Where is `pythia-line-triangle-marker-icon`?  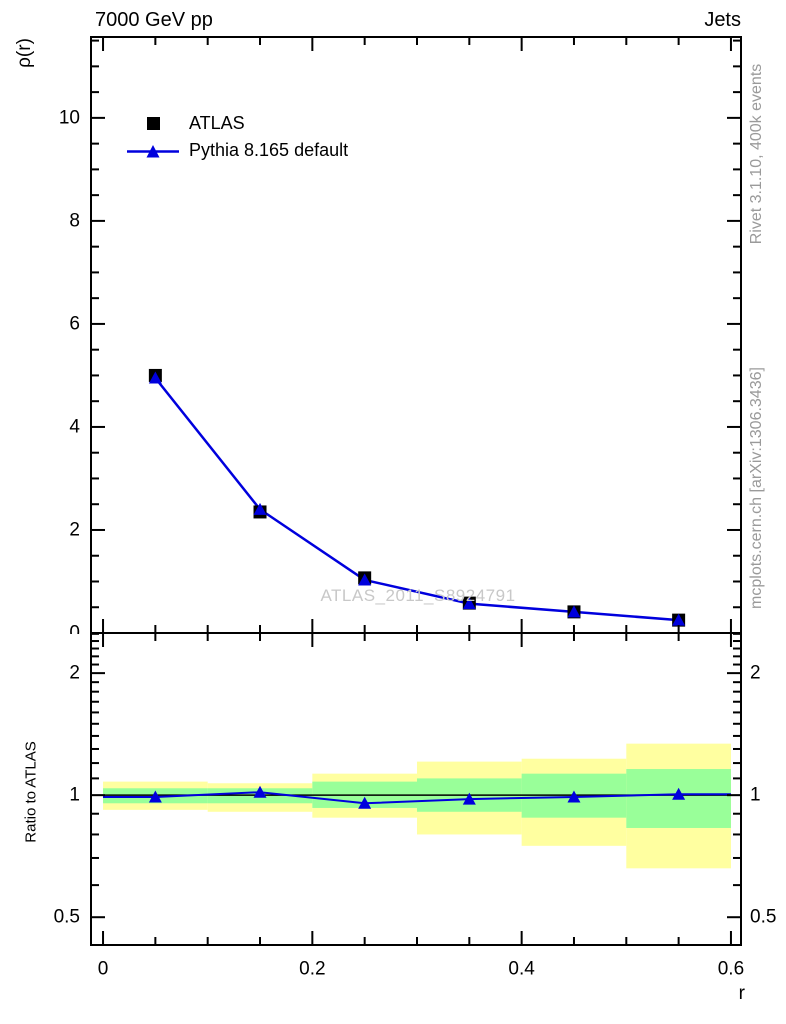 pythia-line-triangle-marker-icon is located at coordinates (153, 150).